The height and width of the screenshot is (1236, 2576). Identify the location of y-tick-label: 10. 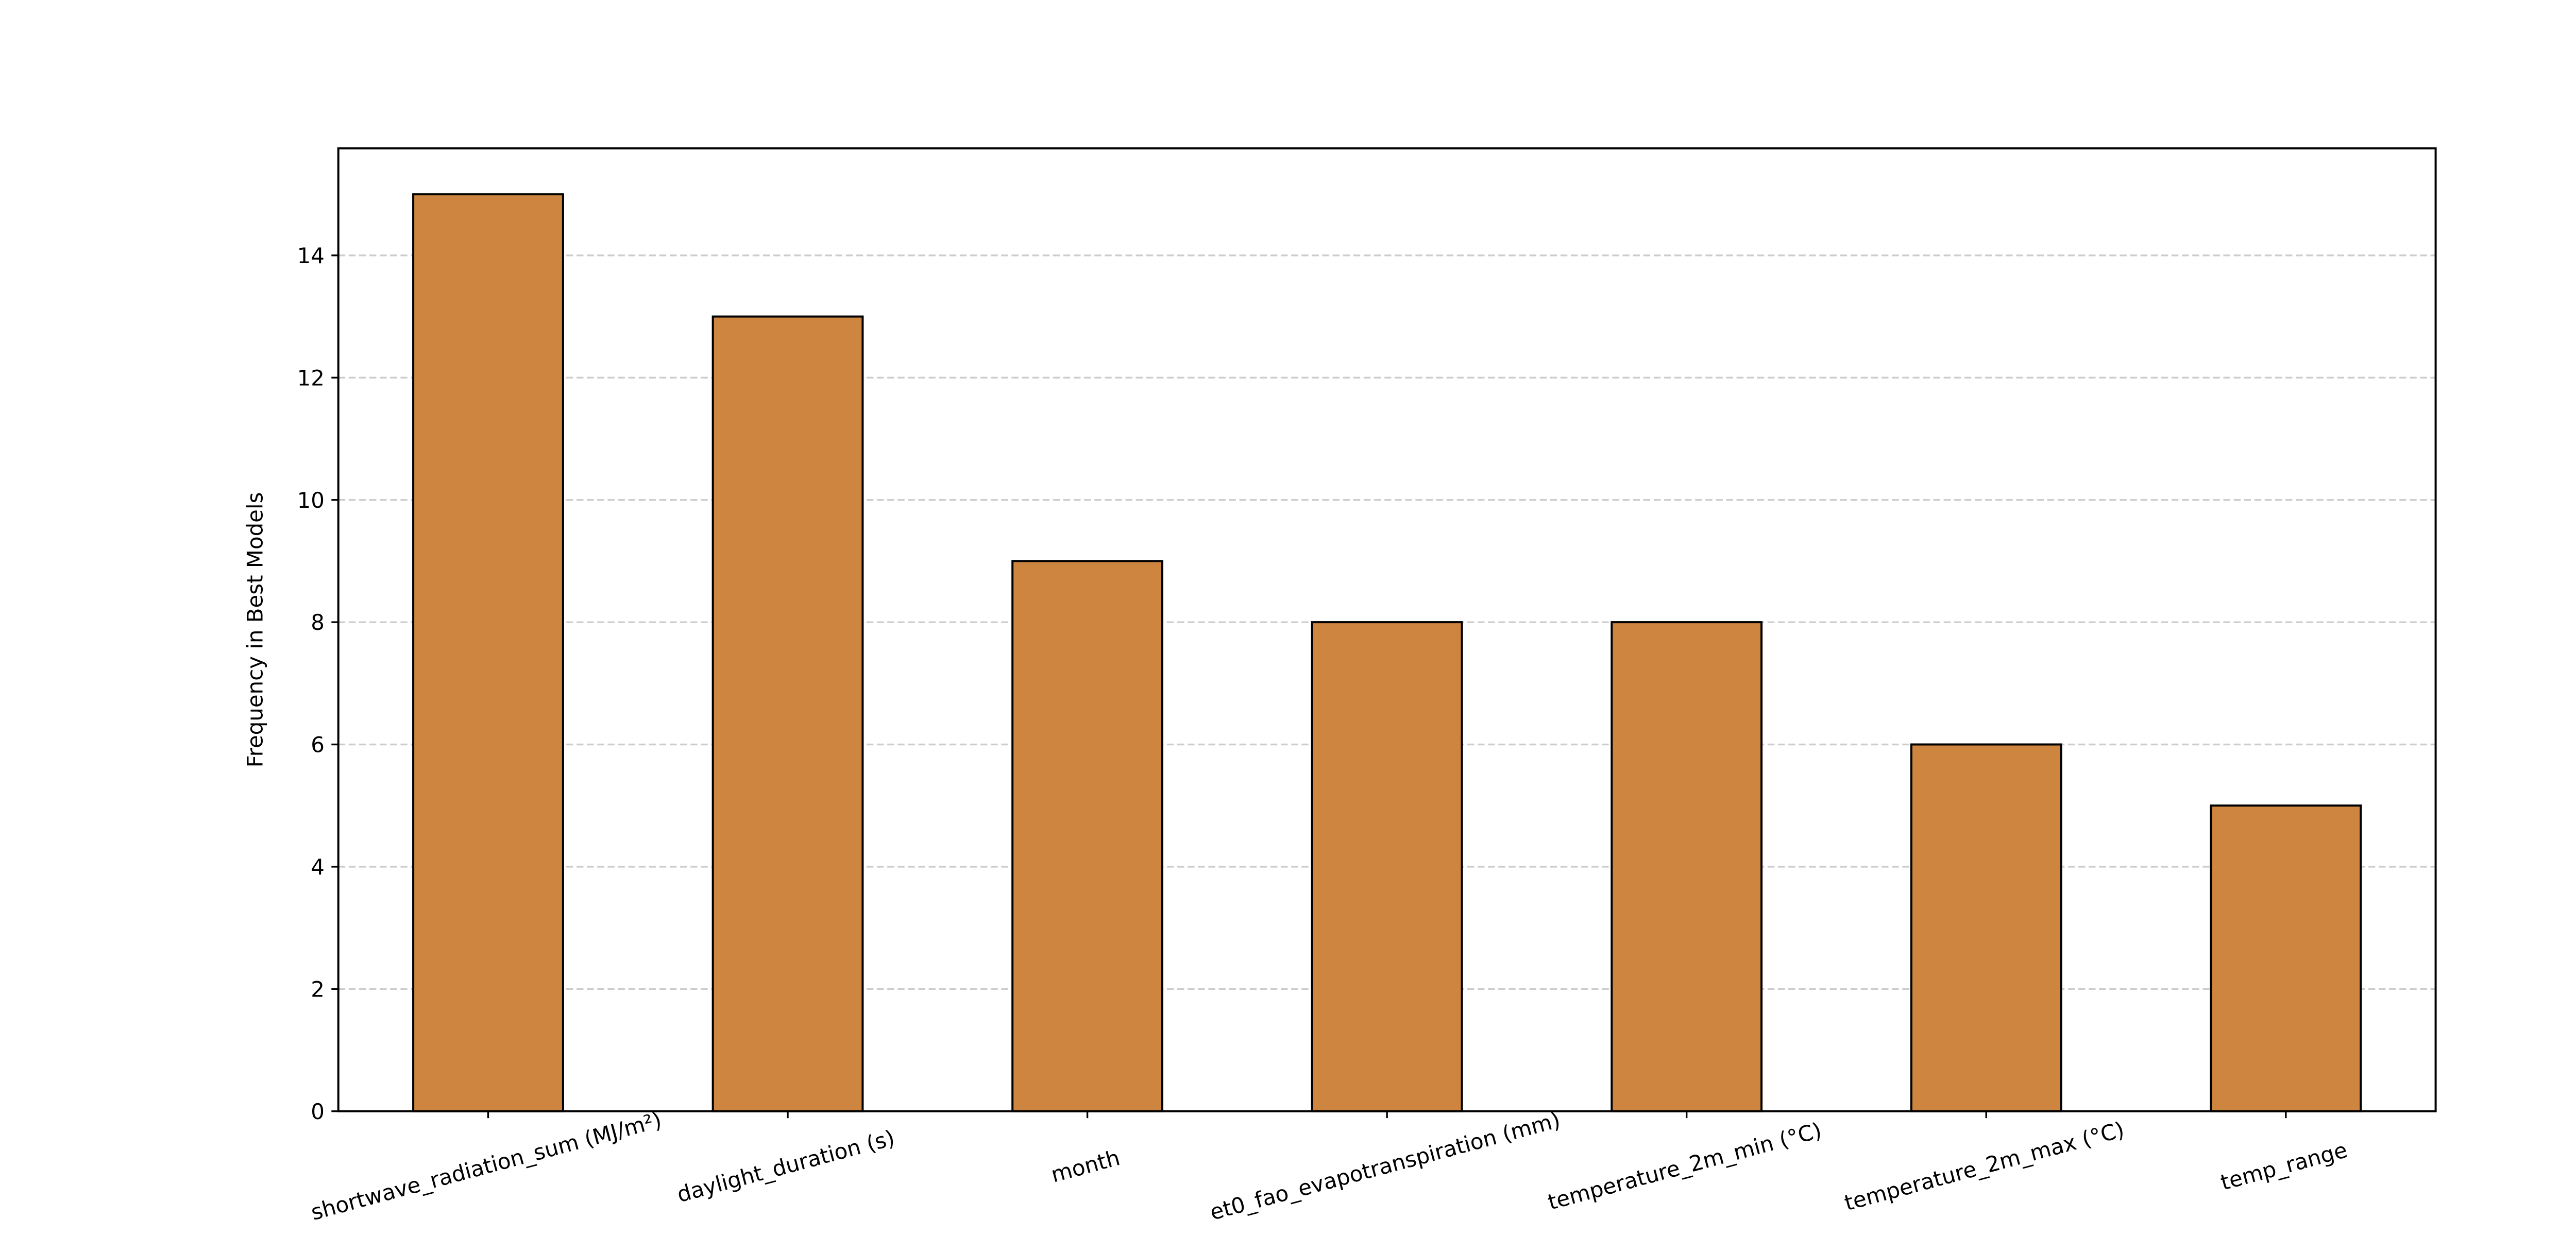
(311, 501).